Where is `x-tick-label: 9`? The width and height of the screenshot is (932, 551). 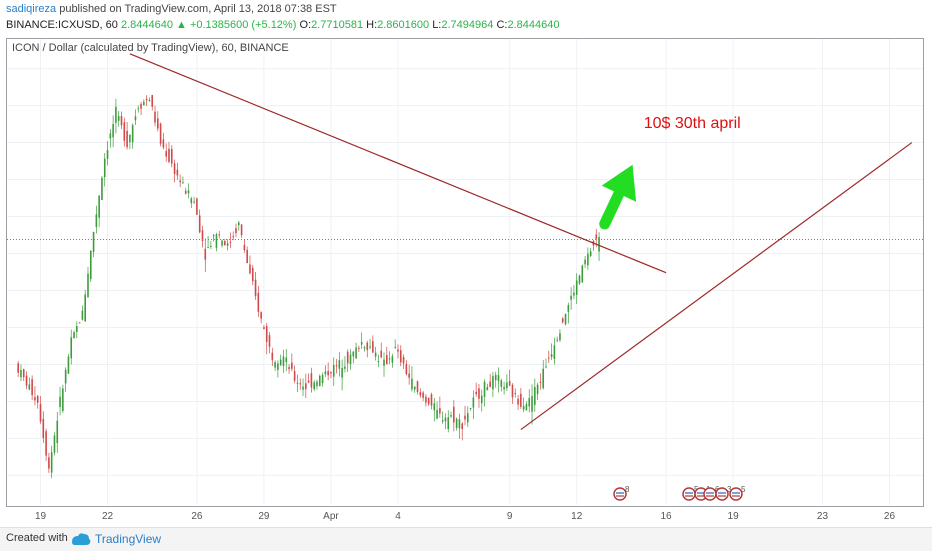 x-tick-label: 9 is located at coordinates (510, 516).